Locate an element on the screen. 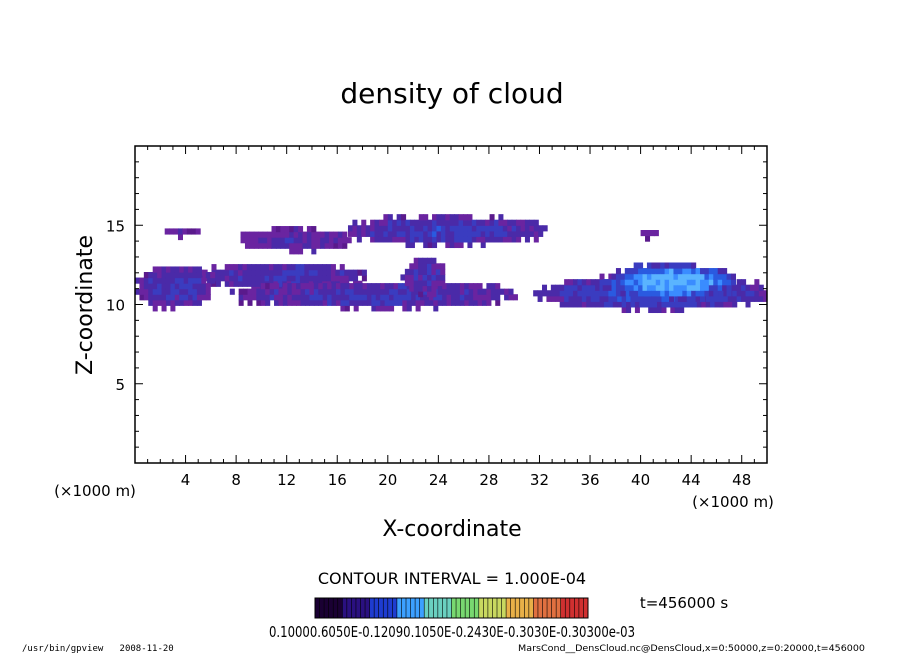 The width and height of the screenshot is (904, 659). y-tick-label: 15 is located at coordinates (115, 226).